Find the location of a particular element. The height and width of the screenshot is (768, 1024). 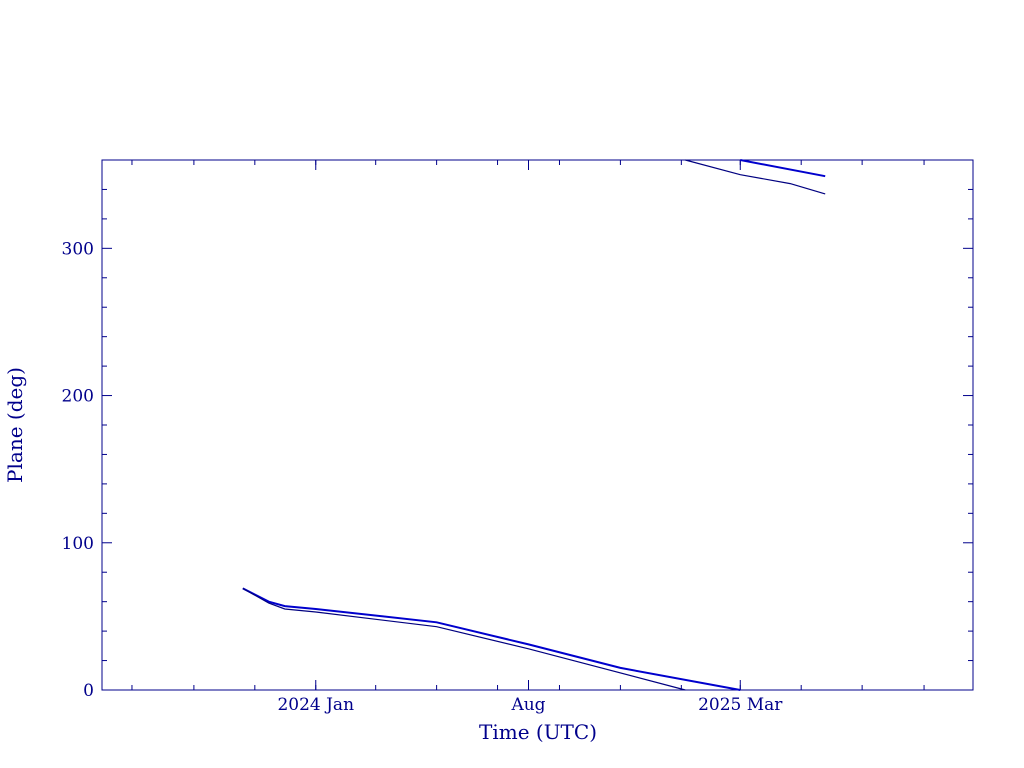

x-tick-label: 2024 Jan is located at coordinates (315, 705).